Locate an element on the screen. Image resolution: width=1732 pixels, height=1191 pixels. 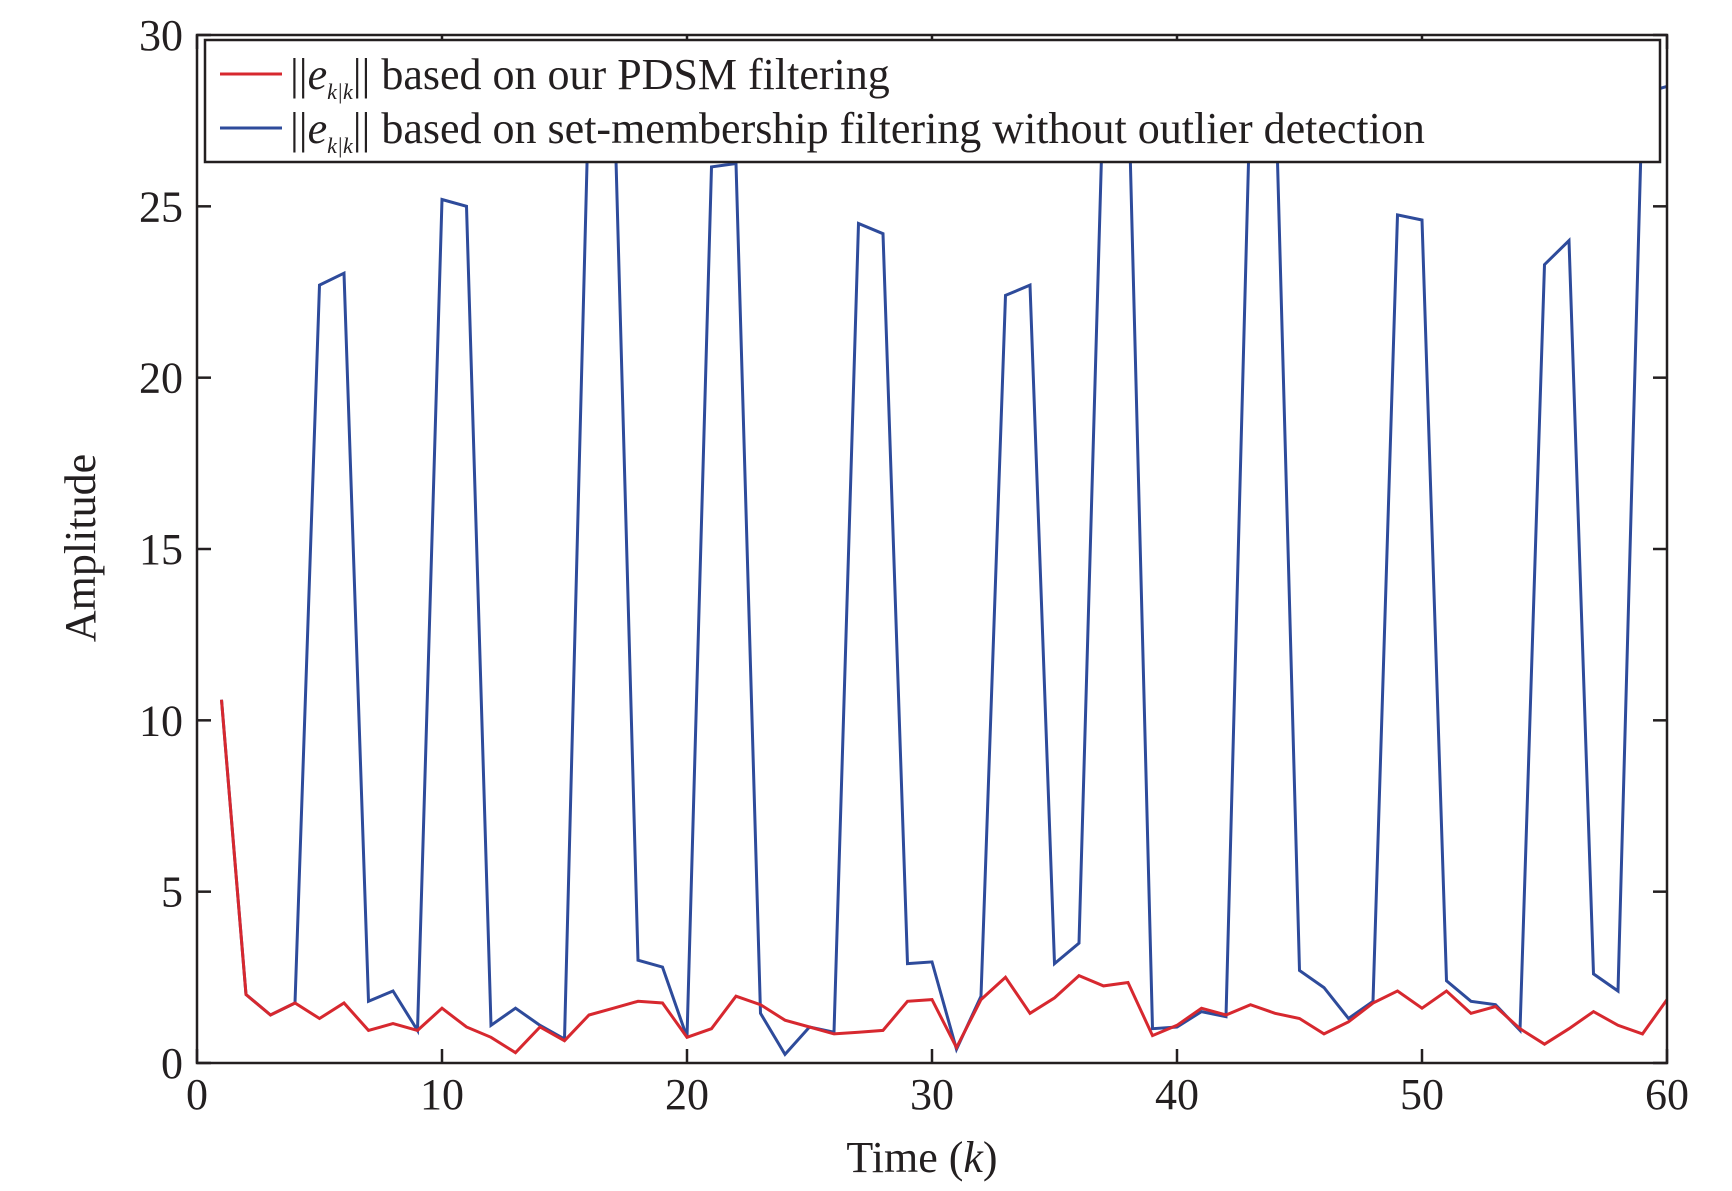
x-axis-title: Time (k) is located at coordinates (921, 1157).